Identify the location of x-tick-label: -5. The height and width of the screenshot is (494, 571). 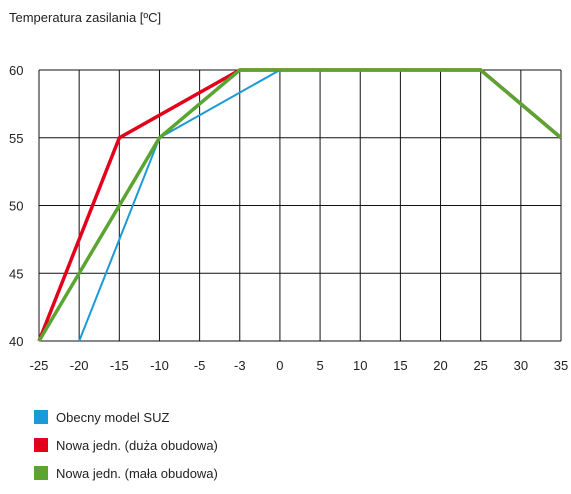
(200, 365).